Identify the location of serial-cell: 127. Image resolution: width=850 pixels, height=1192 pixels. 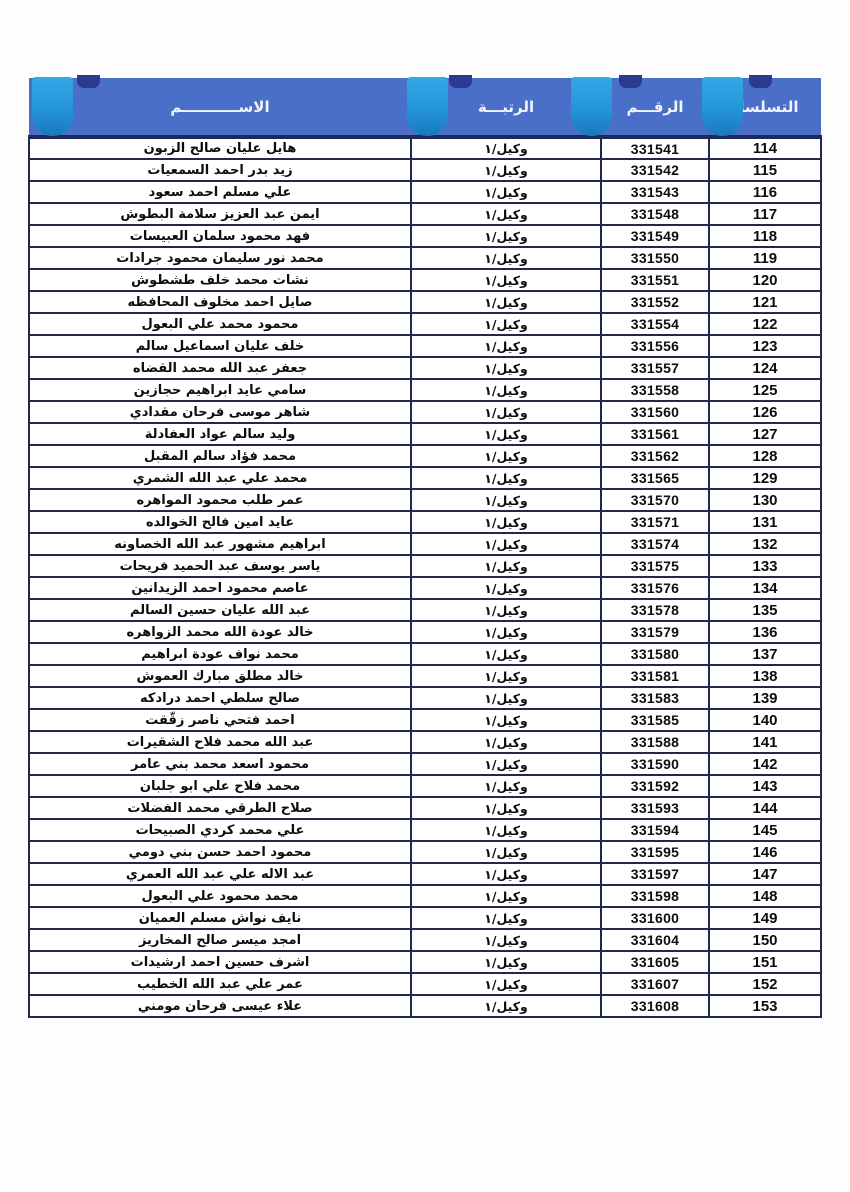
(765, 434).